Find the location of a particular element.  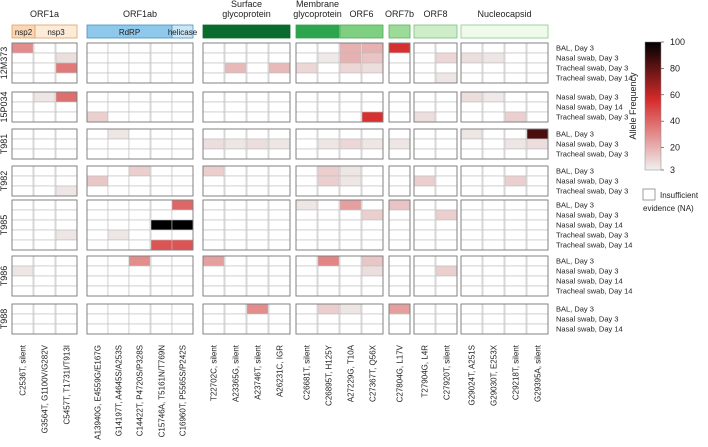

colorbar-tick-label: 20 is located at coordinates (675, 148).